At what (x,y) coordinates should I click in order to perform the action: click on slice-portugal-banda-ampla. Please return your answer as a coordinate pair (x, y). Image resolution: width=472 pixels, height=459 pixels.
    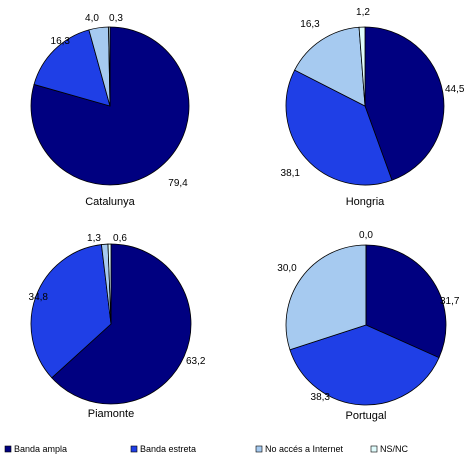
    Looking at the image, I should click on (406, 301).